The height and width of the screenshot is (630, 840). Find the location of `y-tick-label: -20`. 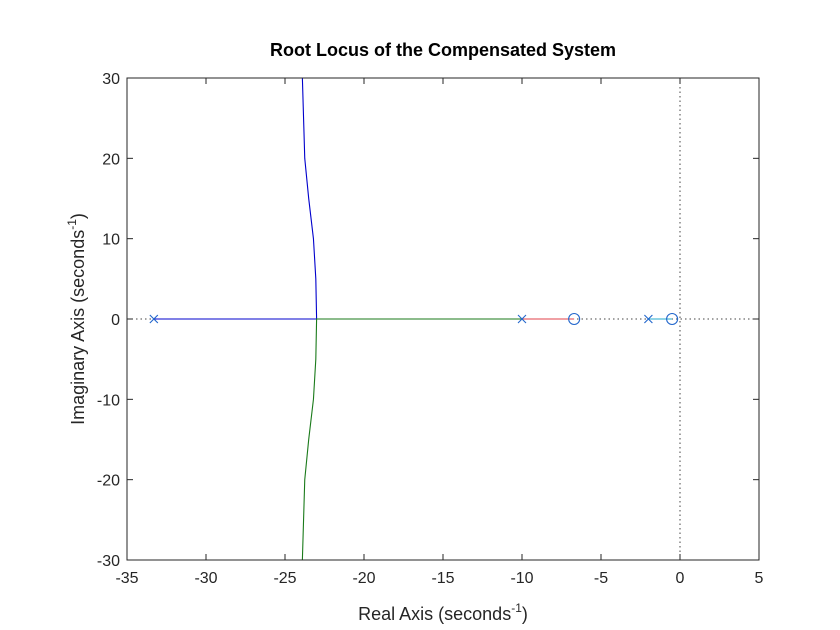

y-tick-label: -20 is located at coordinates (108, 481).